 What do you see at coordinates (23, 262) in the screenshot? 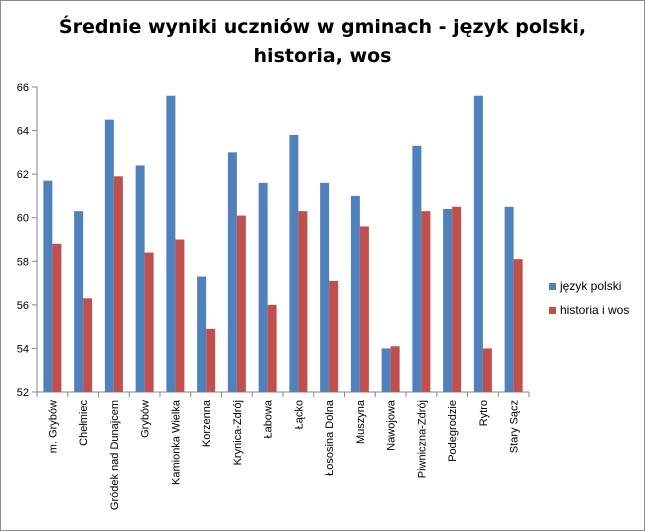
I see `y-tick-label: 58` at bounding box center [23, 262].